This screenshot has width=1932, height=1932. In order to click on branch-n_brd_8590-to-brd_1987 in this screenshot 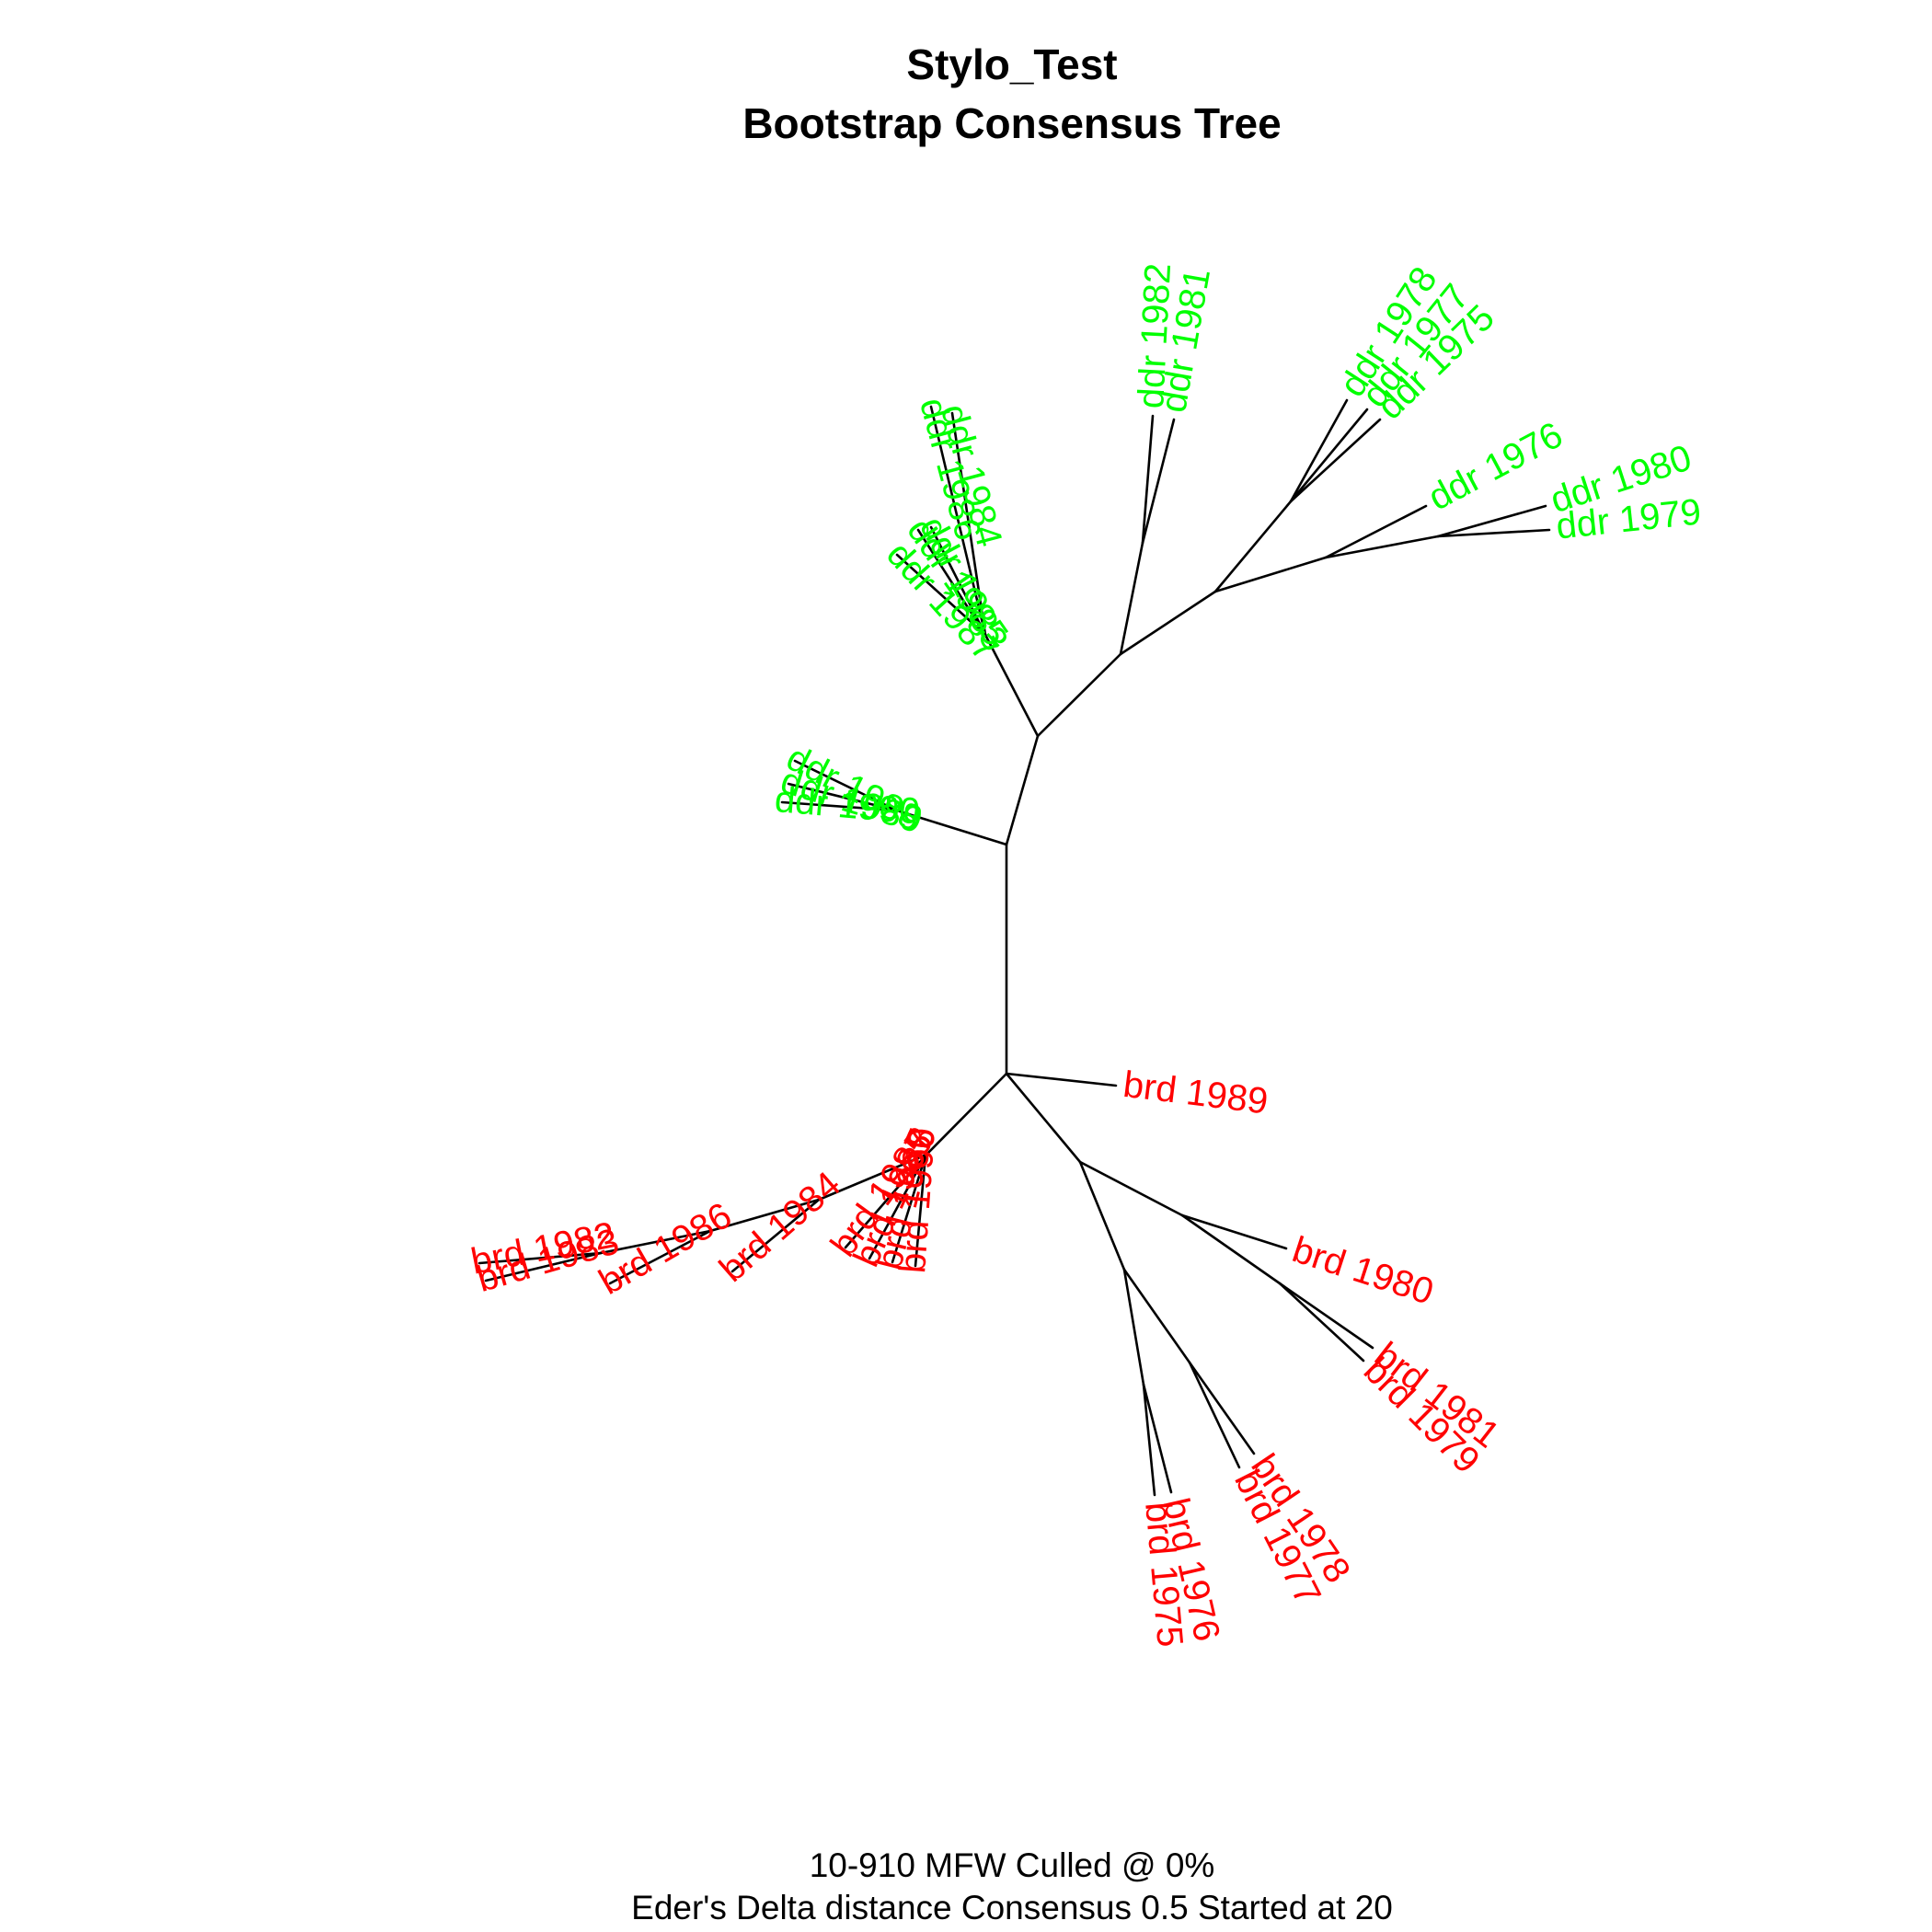, I will do `click(897, 1207)`.